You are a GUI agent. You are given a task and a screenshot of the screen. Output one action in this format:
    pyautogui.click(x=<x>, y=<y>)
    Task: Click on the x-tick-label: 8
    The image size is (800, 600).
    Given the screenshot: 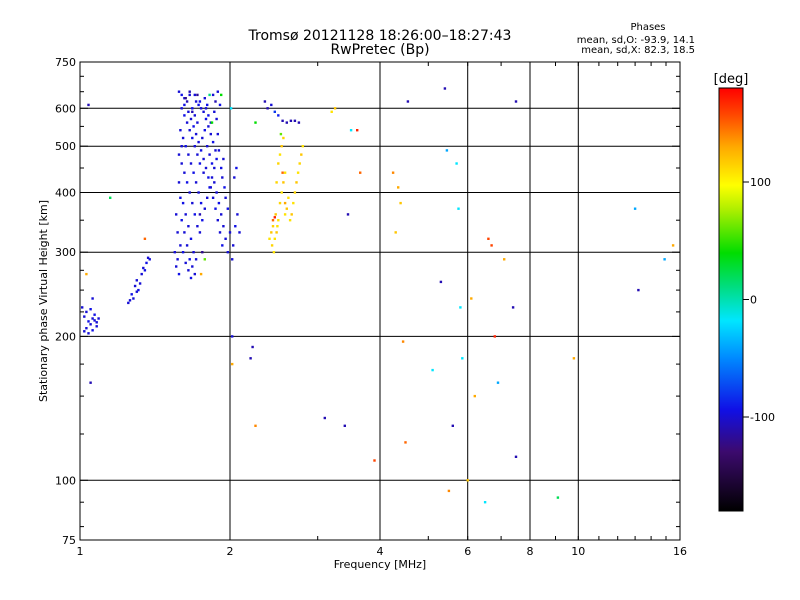 What is the action you would take?
    pyautogui.click(x=530, y=551)
    